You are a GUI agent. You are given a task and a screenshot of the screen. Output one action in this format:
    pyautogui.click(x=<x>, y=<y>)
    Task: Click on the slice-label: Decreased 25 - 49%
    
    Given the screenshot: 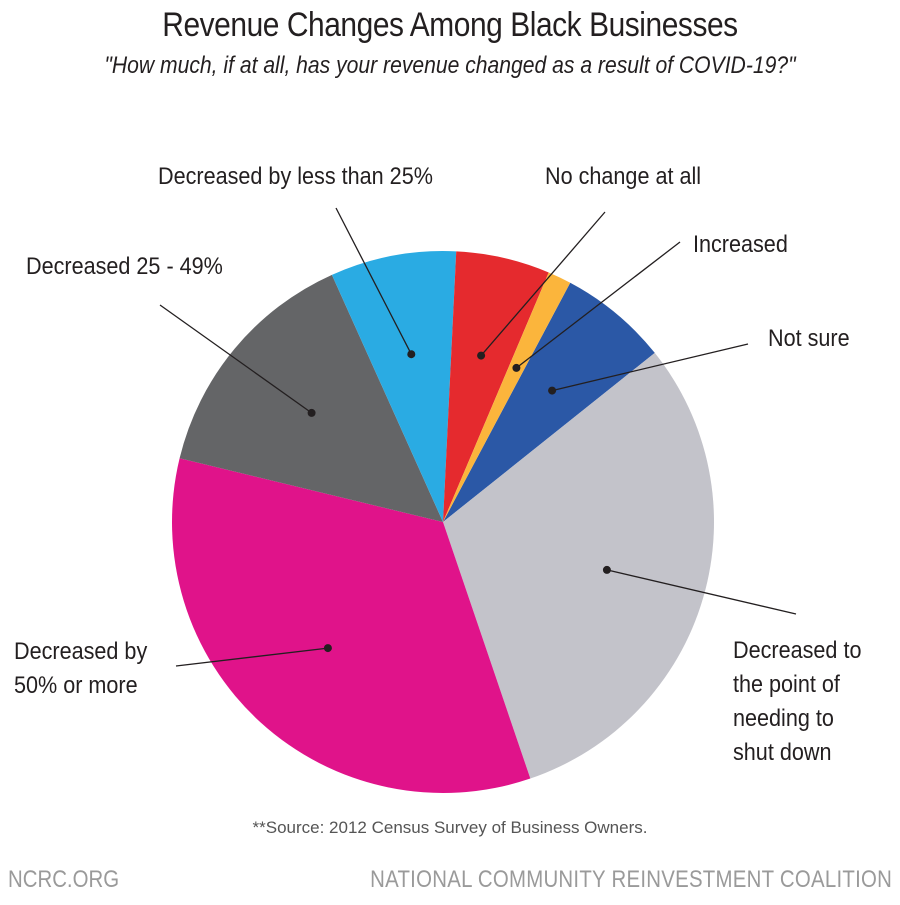 What is the action you would take?
    pyautogui.click(x=124, y=265)
    